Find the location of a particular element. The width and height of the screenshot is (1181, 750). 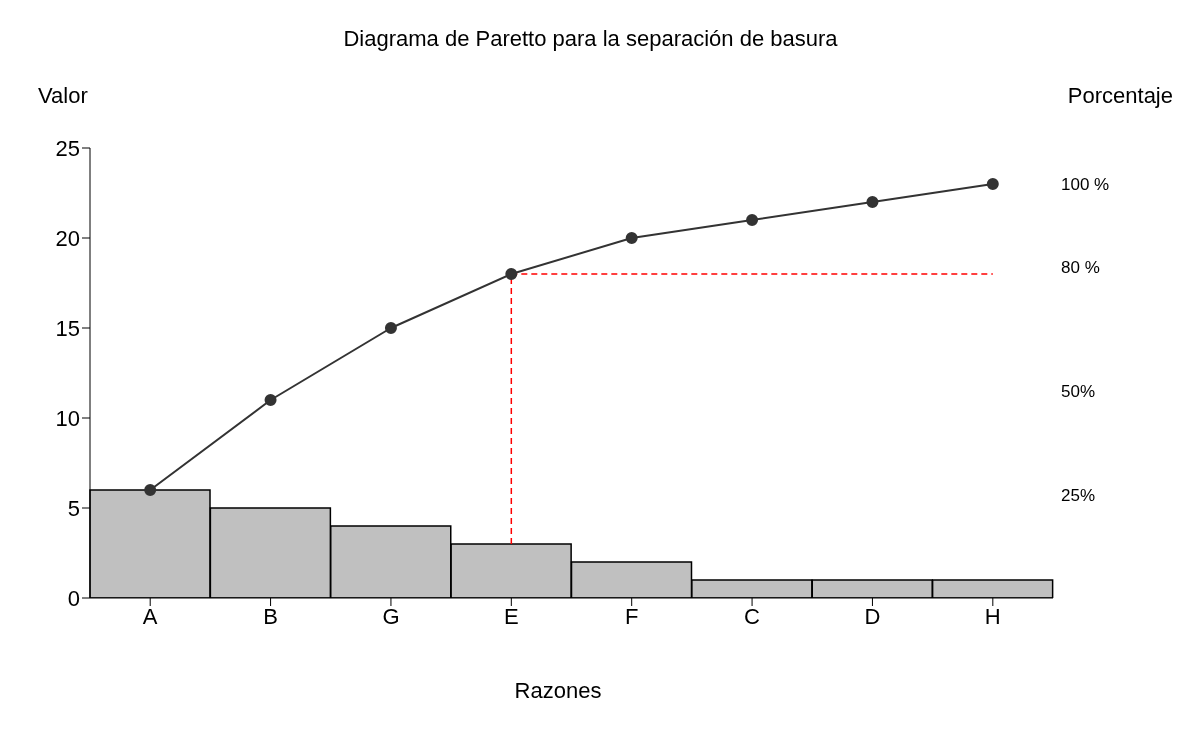

chart-title: Diagrama de Paretto para la separación de basura is located at coordinates (590, 39).